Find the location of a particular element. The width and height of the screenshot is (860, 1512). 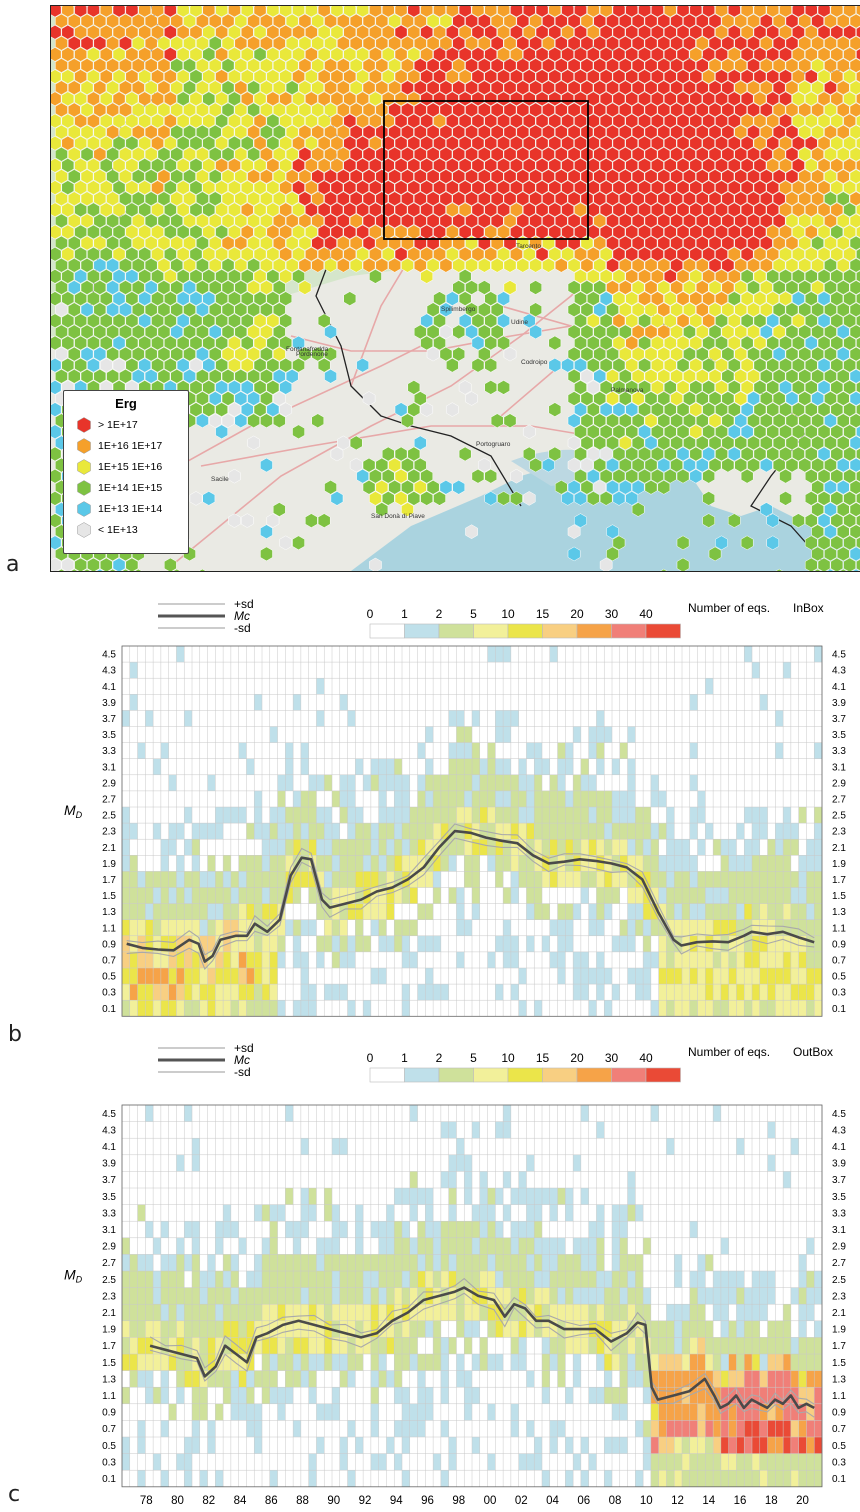

y-tick-right: 4.5 is located at coordinates (839, 655).